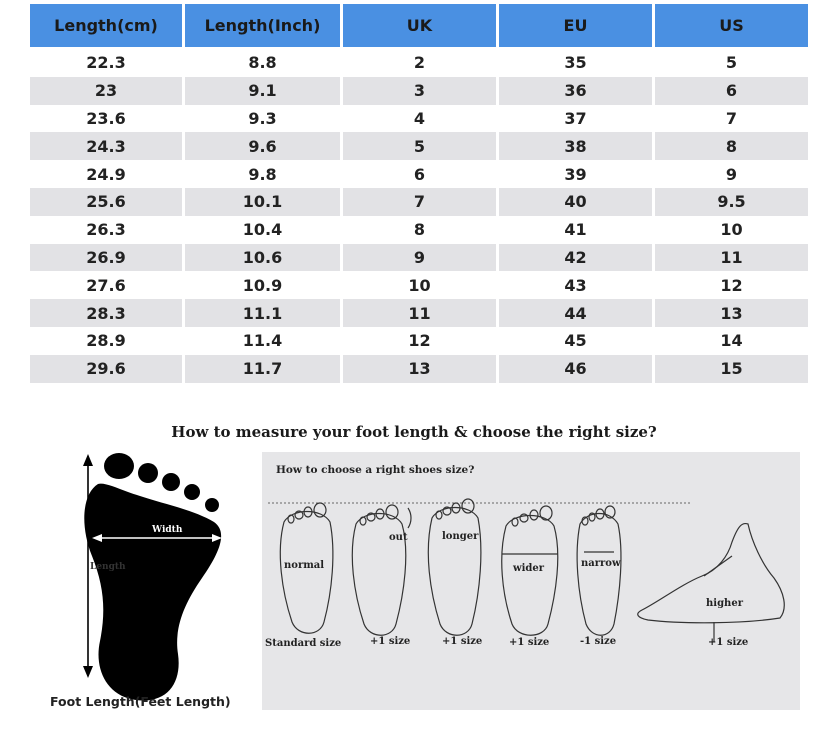 Image resolution: width=828 pixels, height=745 pixels. Describe the element at coordinates (152, 577) in the screenshot. I see `foot-silhouette-illustration: Width Length` at that location.